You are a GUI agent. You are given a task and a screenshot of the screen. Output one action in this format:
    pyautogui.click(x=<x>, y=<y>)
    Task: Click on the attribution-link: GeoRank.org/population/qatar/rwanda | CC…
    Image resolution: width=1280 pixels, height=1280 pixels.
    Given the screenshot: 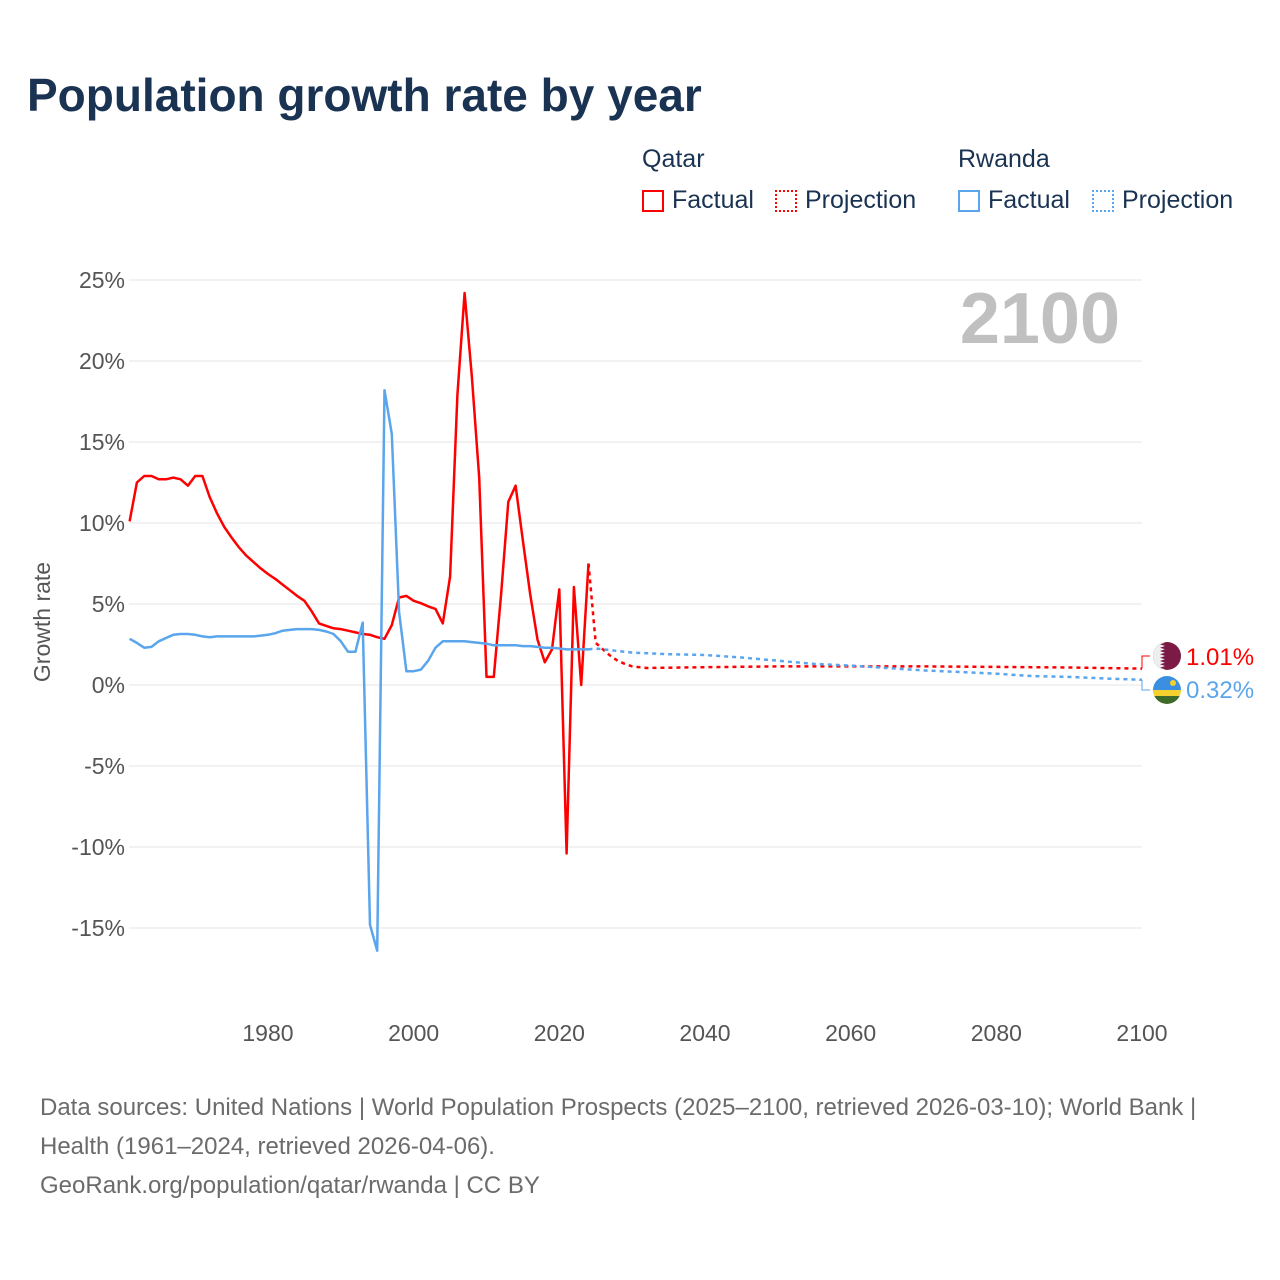 What is the action you would take?
    pyautogui.click(x=290, y=1185)
    